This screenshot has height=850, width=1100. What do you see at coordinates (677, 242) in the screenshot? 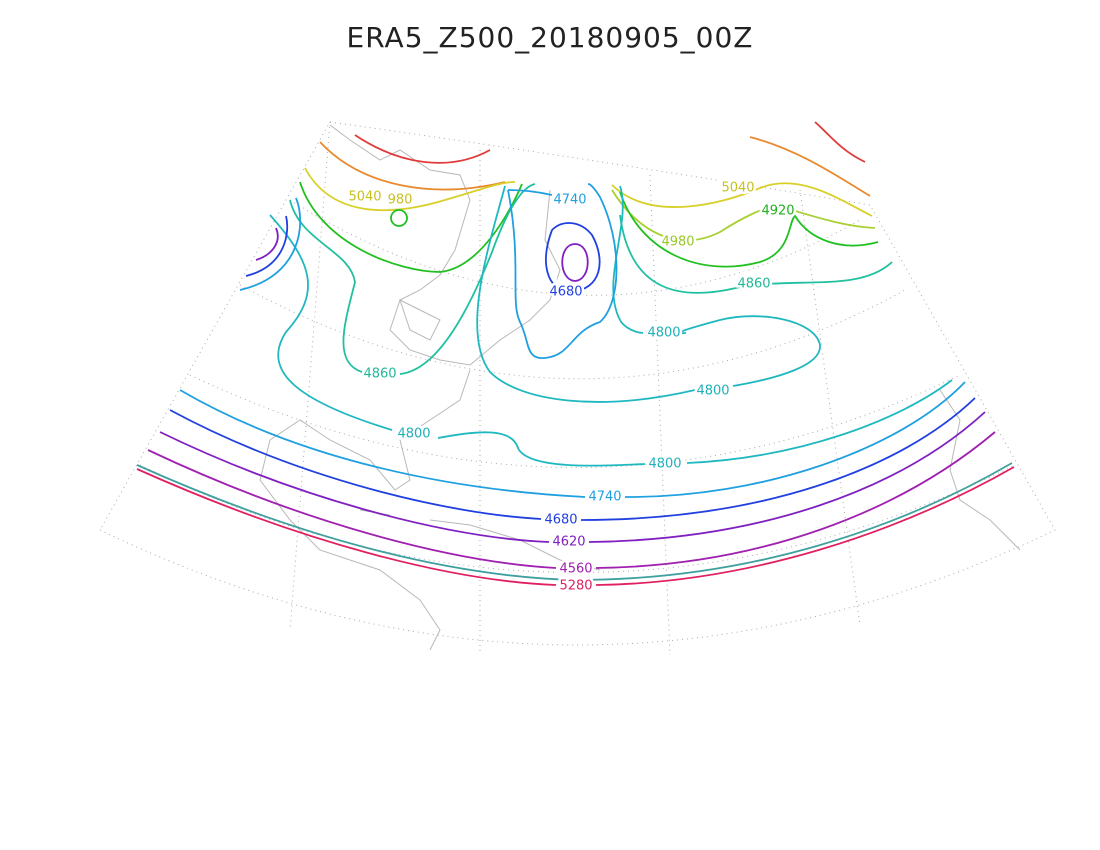
I see `contour-label: 4980` at bounding box center [677, 242].